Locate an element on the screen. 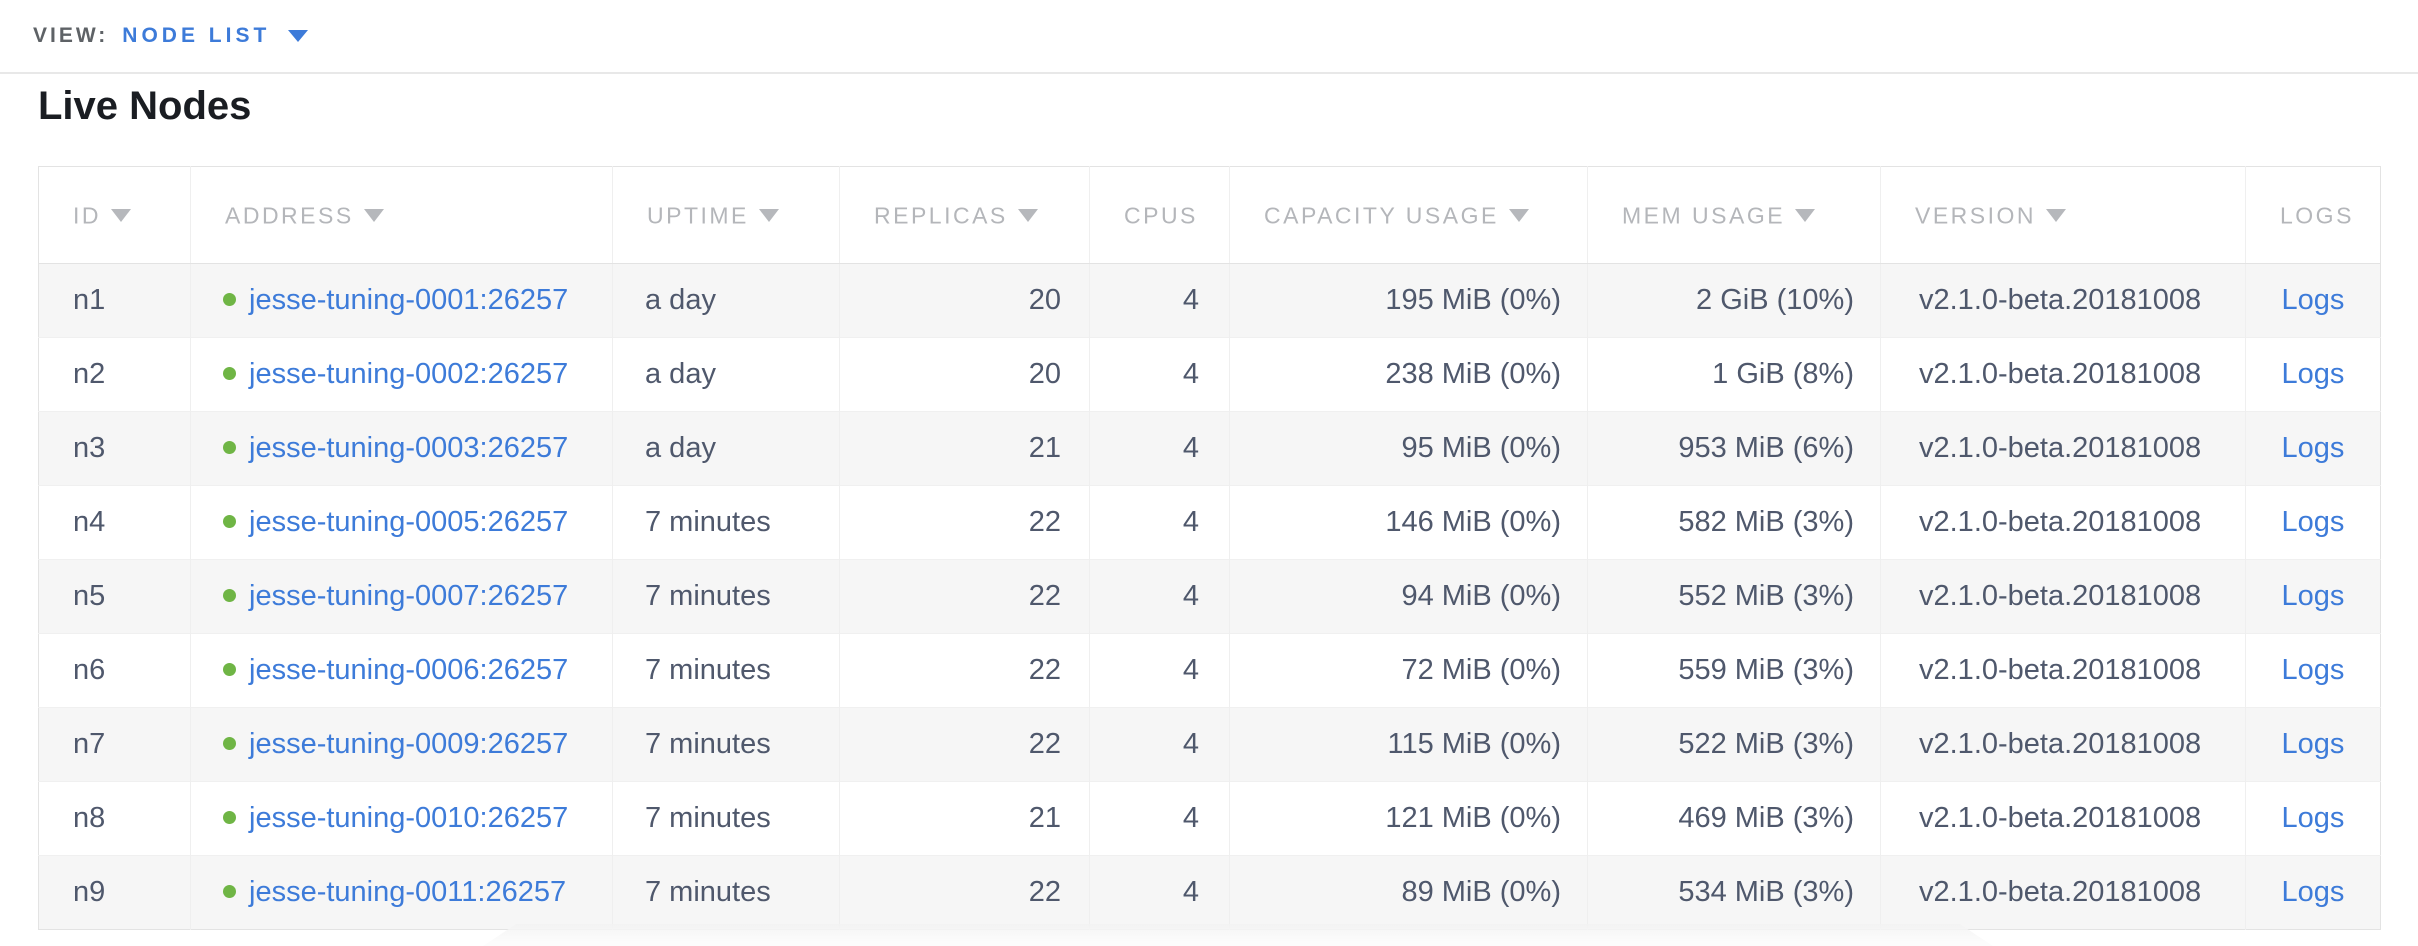 Image resolution: width=2418 pixels, height=946 pixels. address-cell: jesse-tuning-0005:26257 is located at coordinates (401, 522).